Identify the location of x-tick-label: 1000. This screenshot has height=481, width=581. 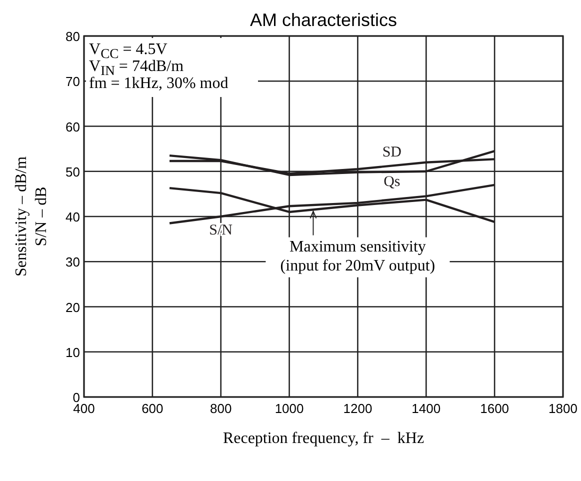
(289, 408).